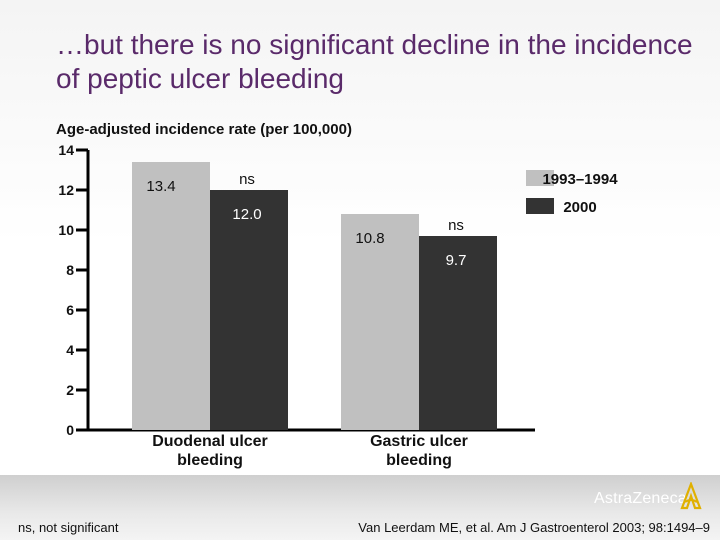  What do you see at coordinates (70, 430) in the screenshot?
I see `y-tick-label: 0` at bounding box center [70, 430].